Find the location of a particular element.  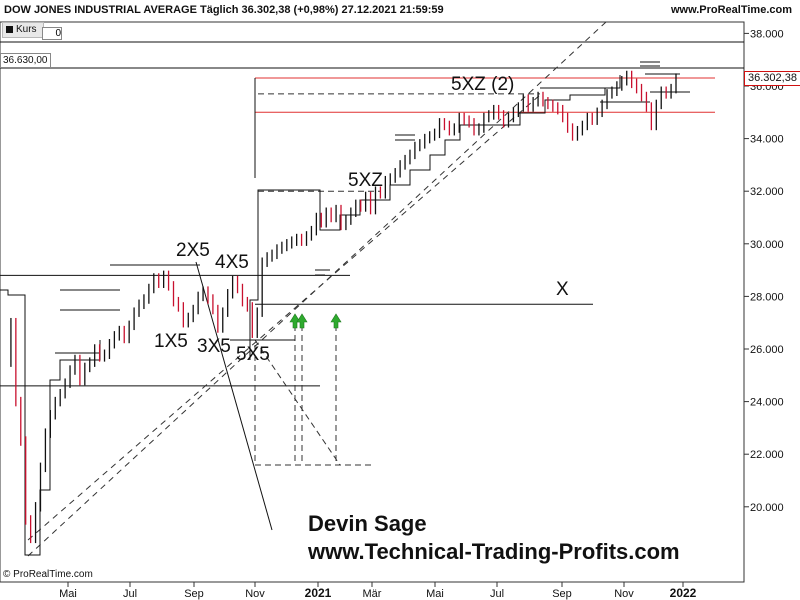

copyright-label: © ProRealTime.com is located at coordinates (48, 574).